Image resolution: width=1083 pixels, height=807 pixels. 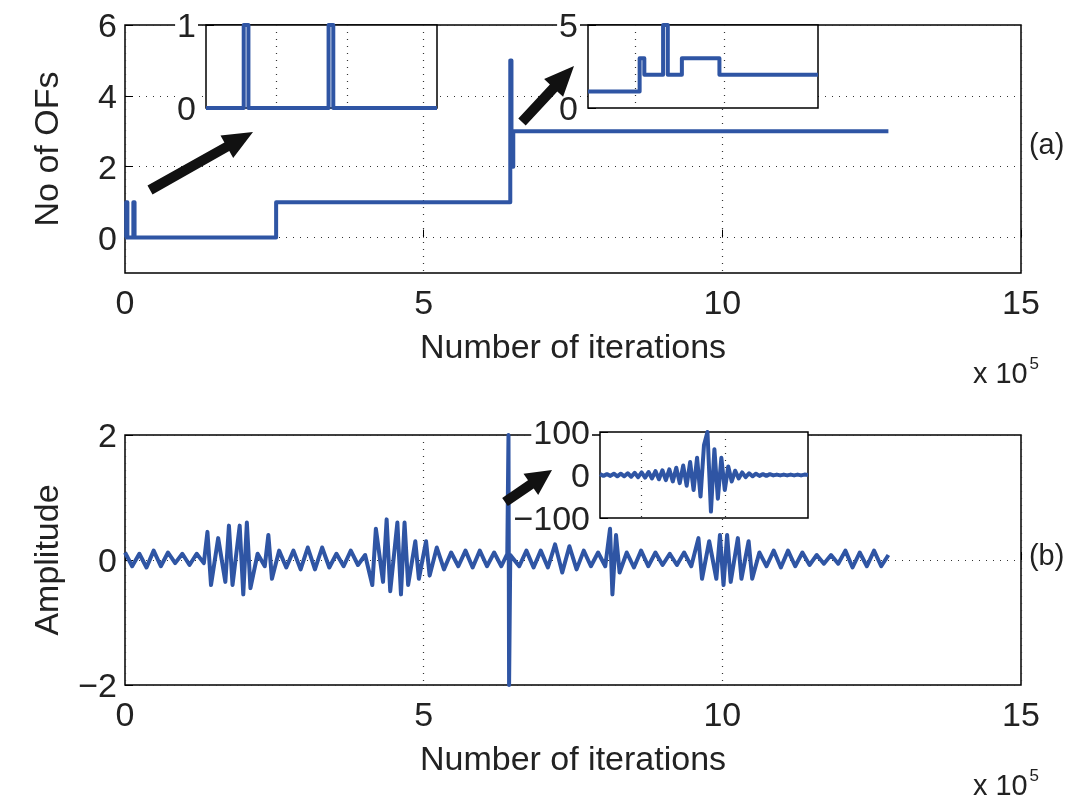 What do you see at coordinates (1047, 554) in the screenshot?
I see `text: (b)` at bounding box center [1047, 554].